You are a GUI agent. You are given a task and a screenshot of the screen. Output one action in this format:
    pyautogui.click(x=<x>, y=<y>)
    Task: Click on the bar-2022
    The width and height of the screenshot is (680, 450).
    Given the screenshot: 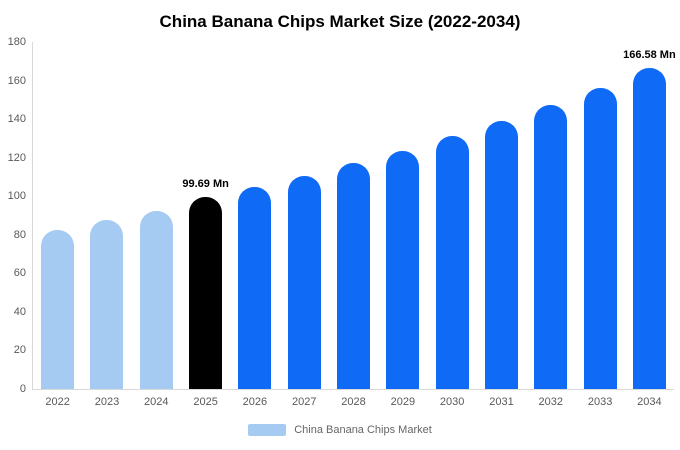 What is the action you would take?
    pyautogui.click(x=58, y=309)
    